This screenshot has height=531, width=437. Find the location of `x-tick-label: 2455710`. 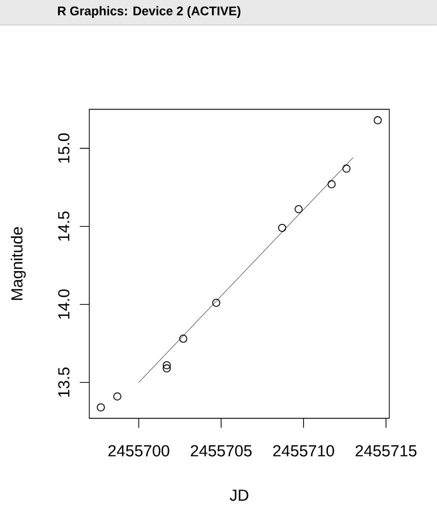

x-tick-label: 2455710 is located at coordinates (303, 450).